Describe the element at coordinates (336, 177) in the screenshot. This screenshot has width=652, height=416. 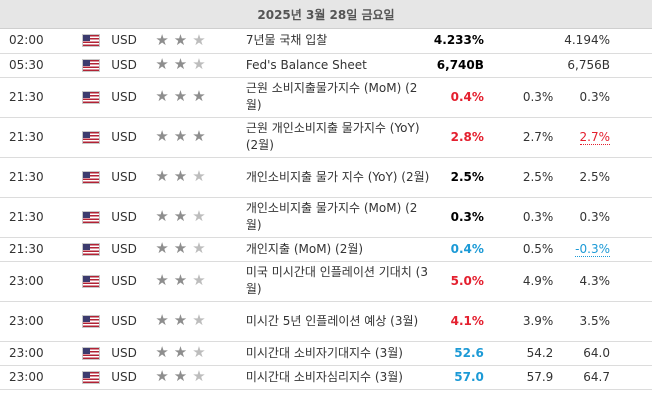
I see `event-name: 개인소비지출 물가 지수 (YoY) (2월)` at that location.